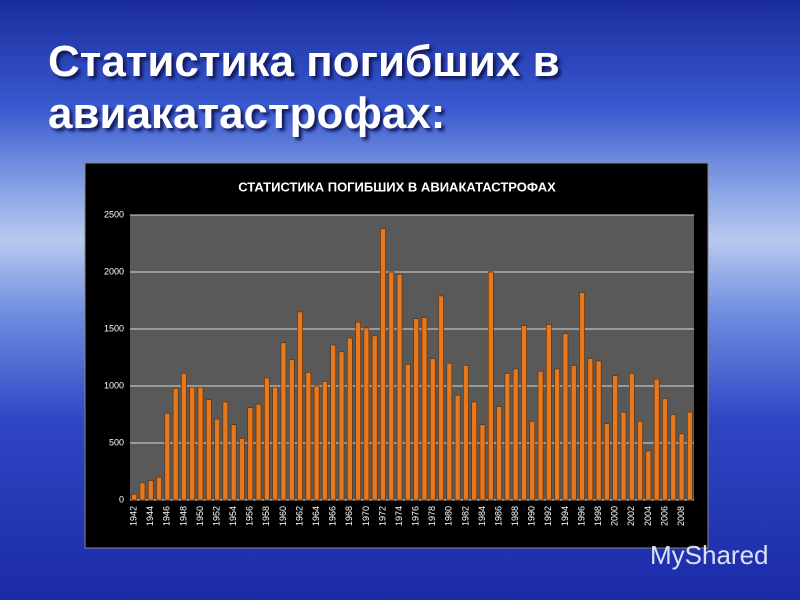 The image size is (800, 600). Describe the element at coordinates (167, 516) in the screenshot. I see `x-tick-label: 1946` at that location.